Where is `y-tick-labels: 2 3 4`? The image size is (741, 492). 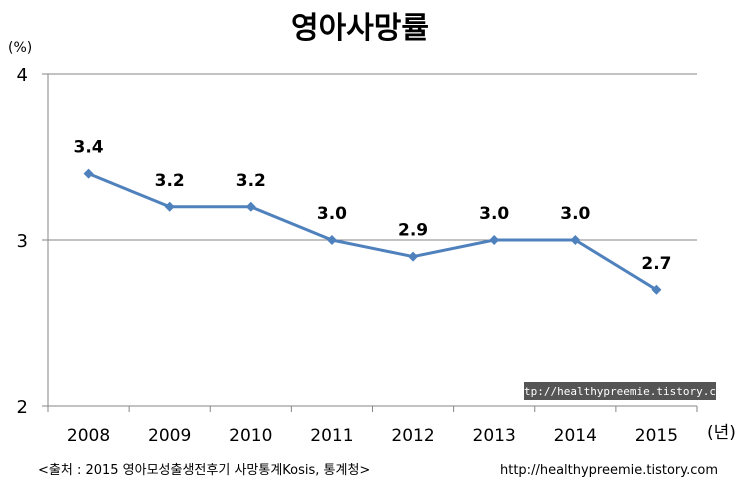 y-tick-labels: 2 3 4 is located at coordinates (22, 241).